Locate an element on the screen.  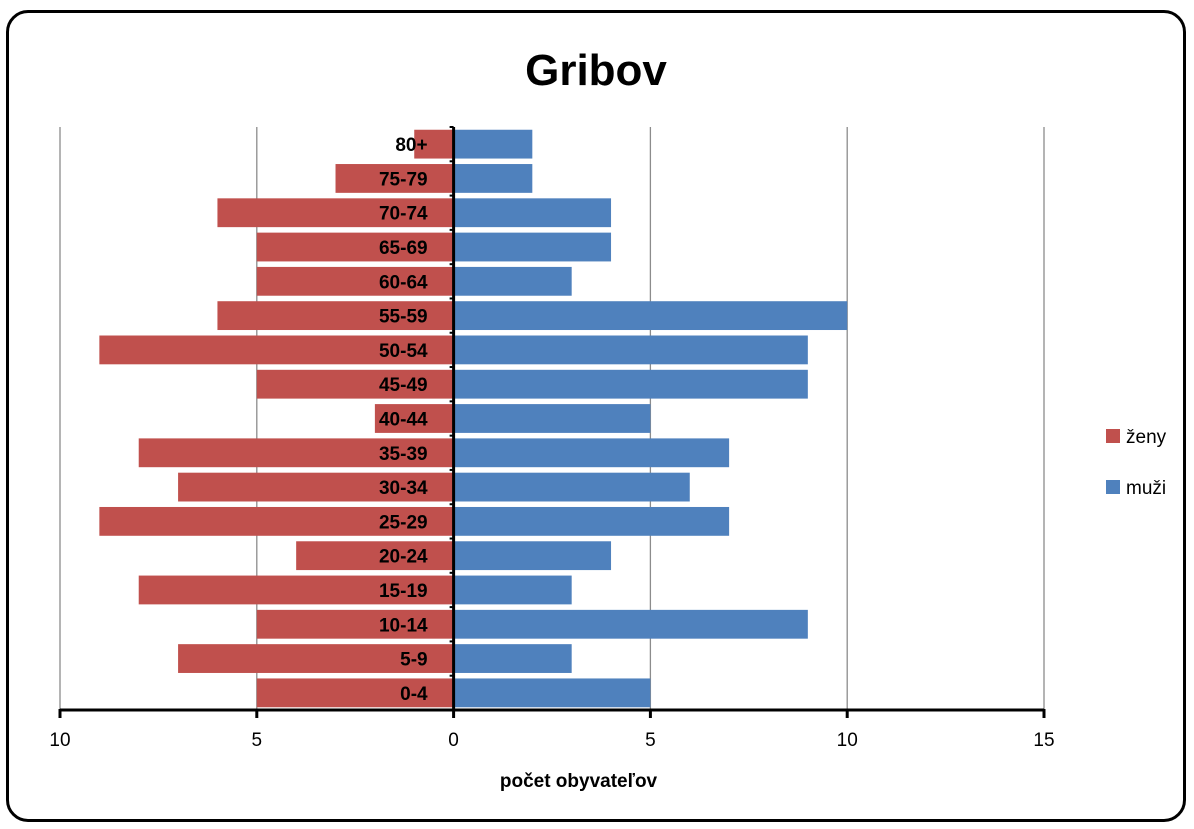
x-tick-label: 15 is located at coordinates (1043, 740).